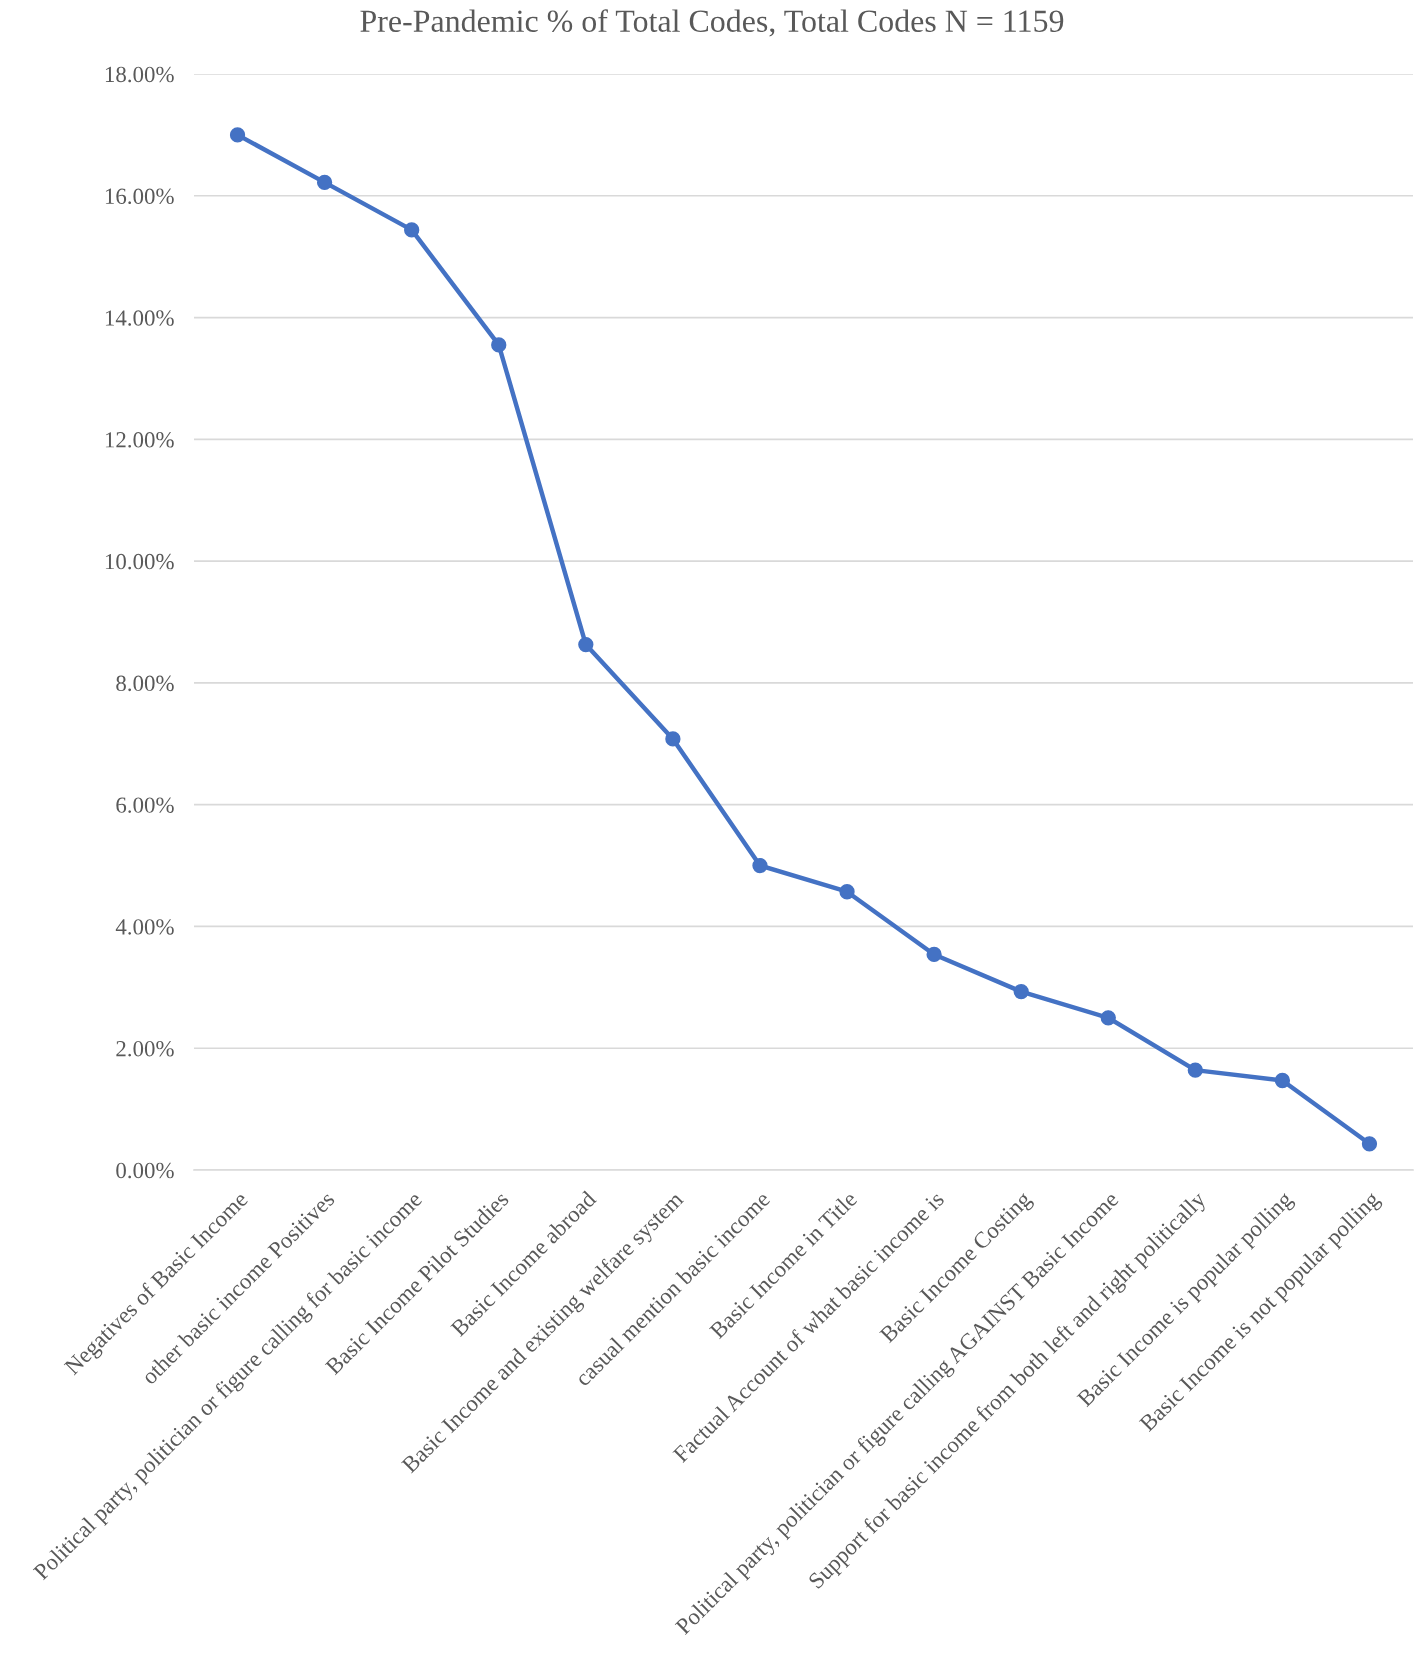 This screenshot has height=1660, width=1424. Describe the element at coordinates (145, 683) in the screenshot. I see `y-tick-label: 8.00%` at that location.